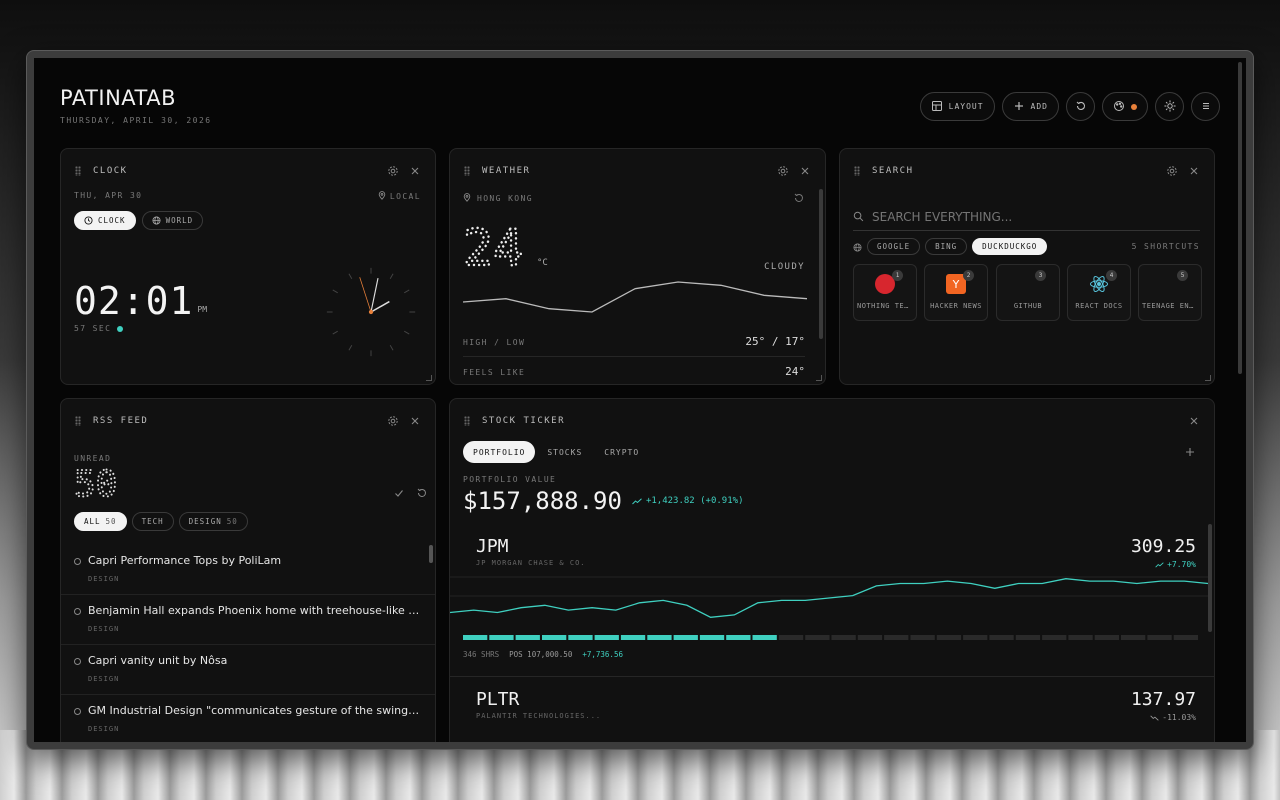 The image size is (1280, 800). What do you see at coordinates (158, 660) in the screenshot?
I see `feed-title: Capri vanity unit by Nôsa` at bounding box center [158, 660].